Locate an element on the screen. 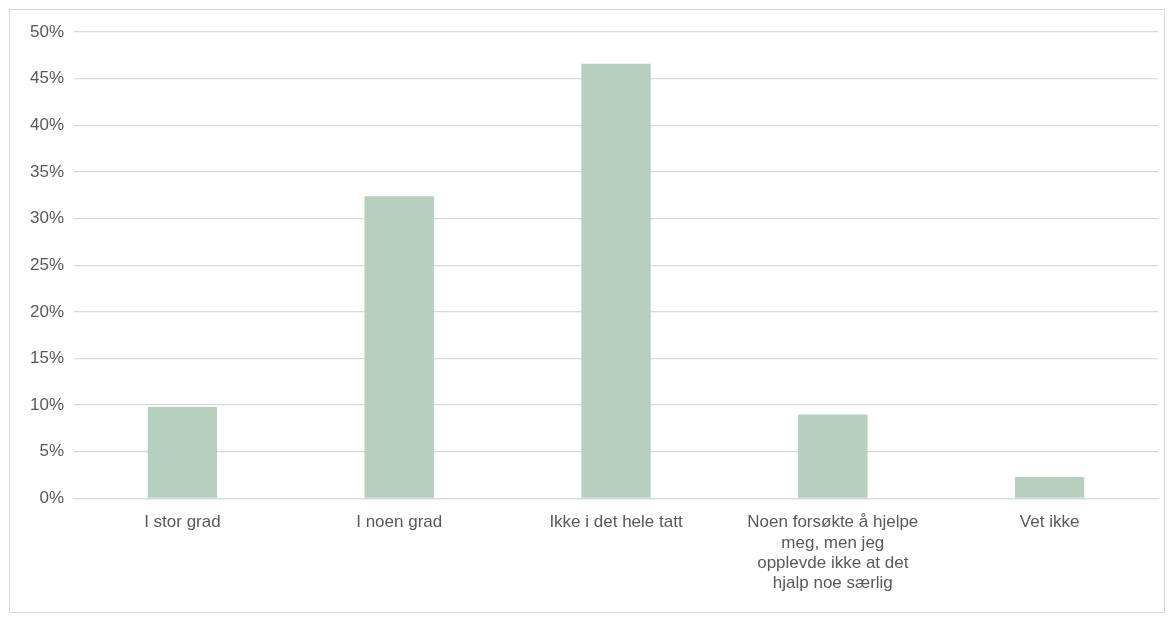  y-tick-label: 10% is located at coordinates (47, 404).